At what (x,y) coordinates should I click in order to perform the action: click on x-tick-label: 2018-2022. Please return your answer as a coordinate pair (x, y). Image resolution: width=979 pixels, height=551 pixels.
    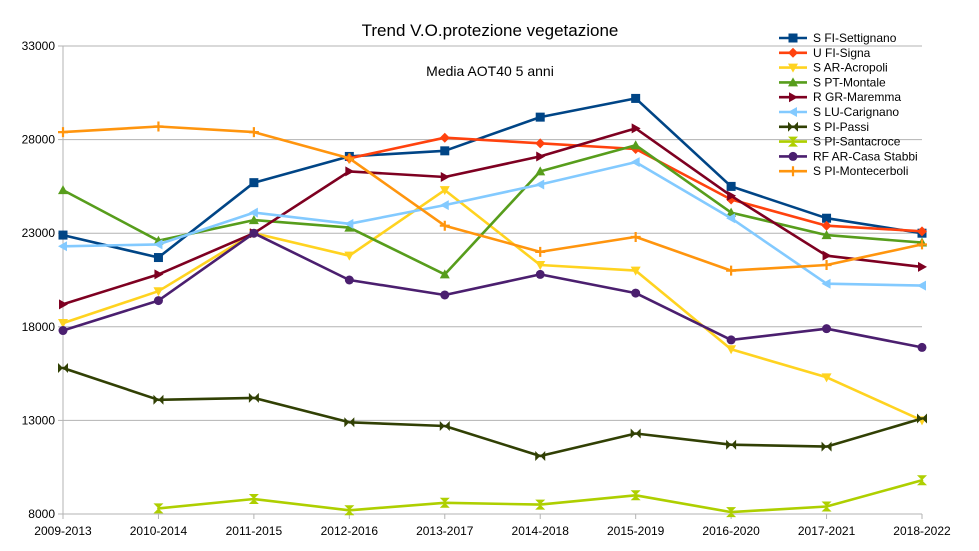
    Looking at the image, I should click on (922, 531).